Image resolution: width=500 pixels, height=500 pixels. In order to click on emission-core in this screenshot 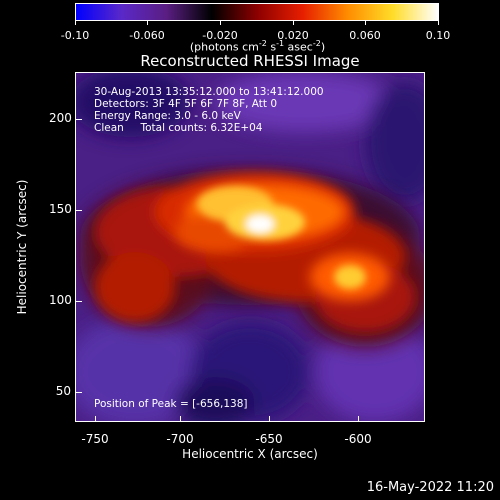, I will do `click(281, 237)`.